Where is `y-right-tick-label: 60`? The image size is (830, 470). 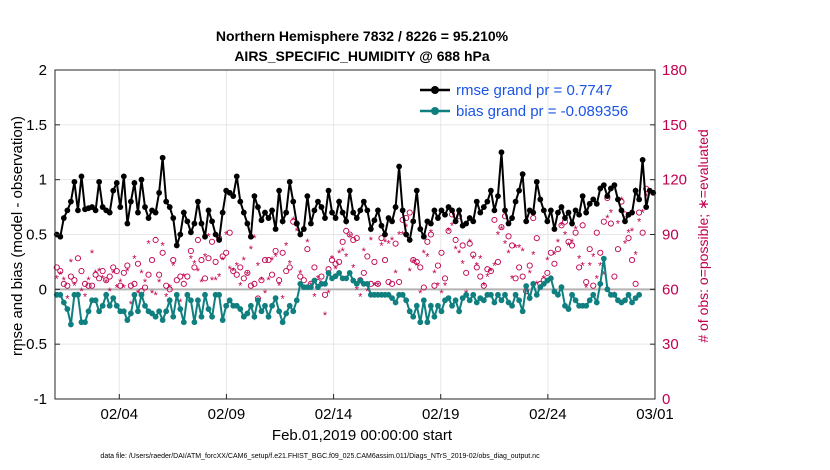
y-right-tick-label: 60 is located at coordinates (670, 289).